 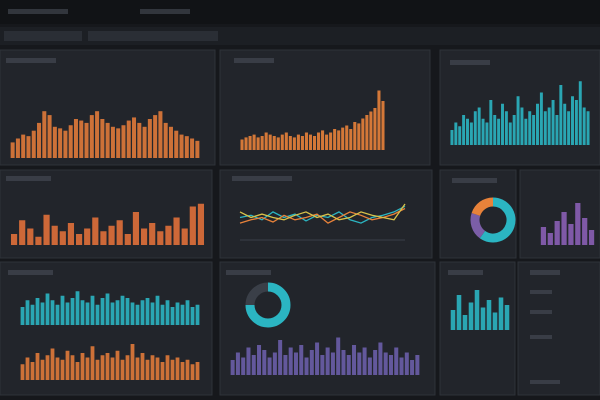 What do you see at coordinates (153, 36) in the screenshot?
I see `filter-box` at bounding box center [153, 36].